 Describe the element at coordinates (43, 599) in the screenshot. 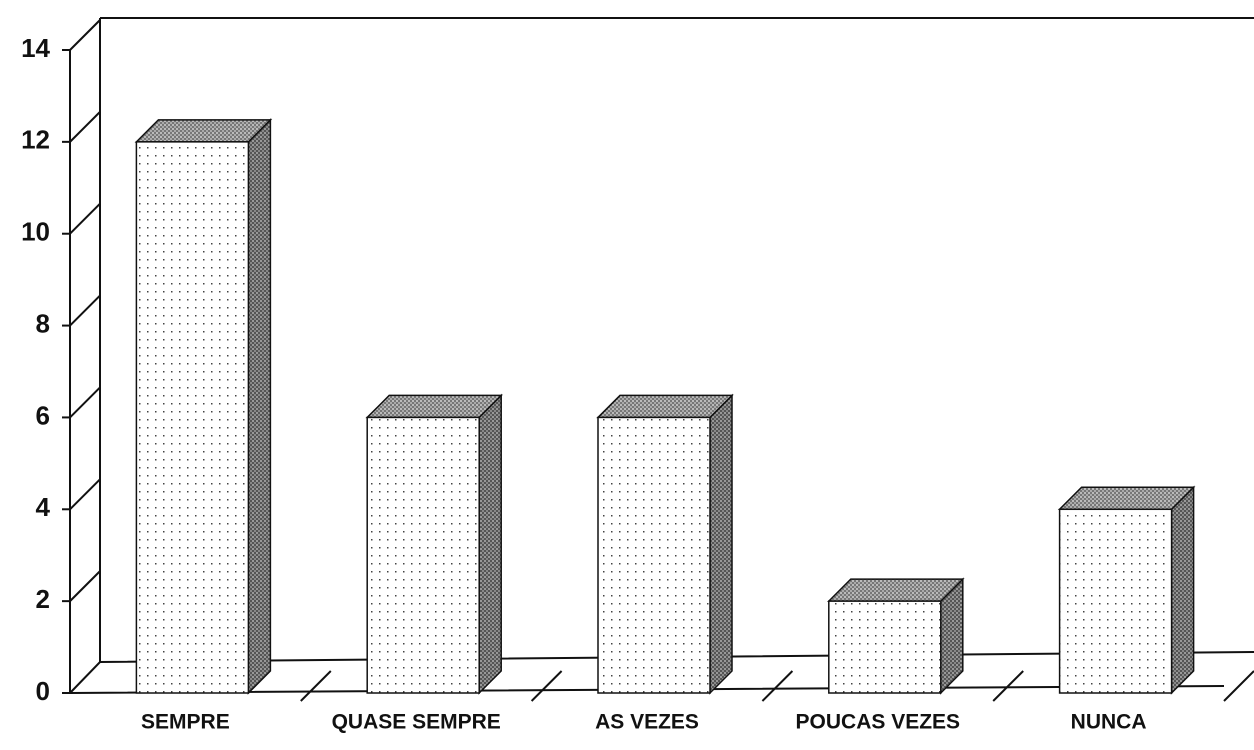

I see `y-tick-label: 2` at that location.